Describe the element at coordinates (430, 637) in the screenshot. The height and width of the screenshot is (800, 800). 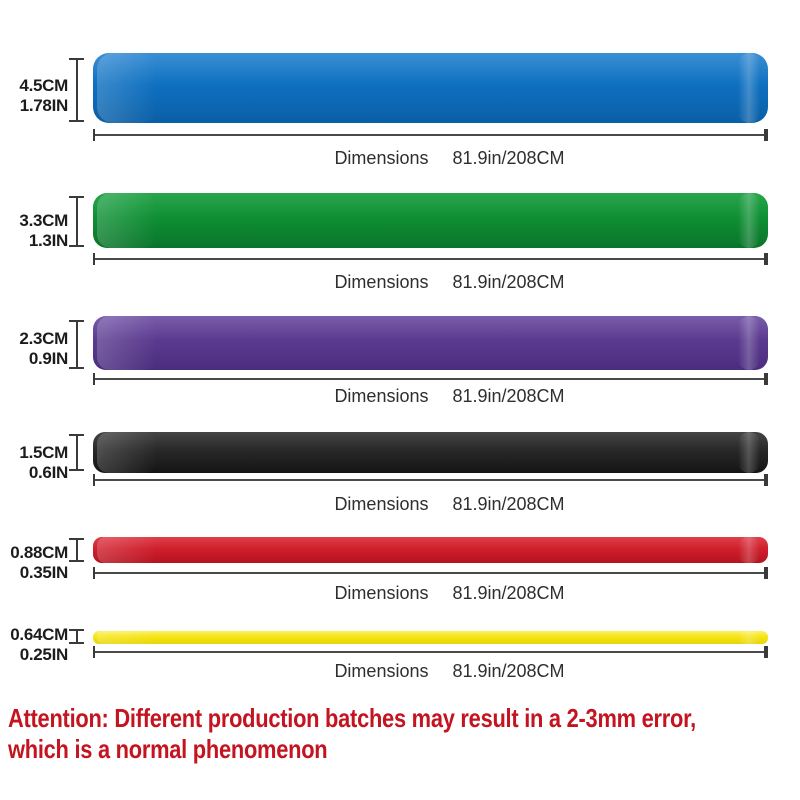
I see `resistance-band-yellow` at that location.